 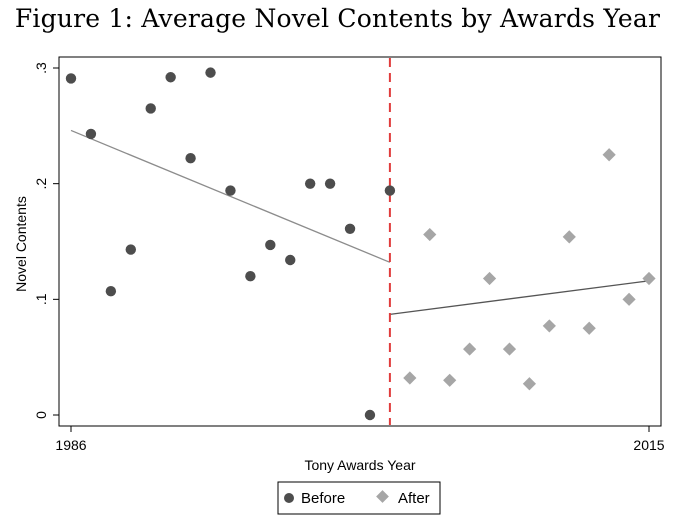 I want to click on x-axis-title: Tony Awards Year, so click(x=359, y=465).